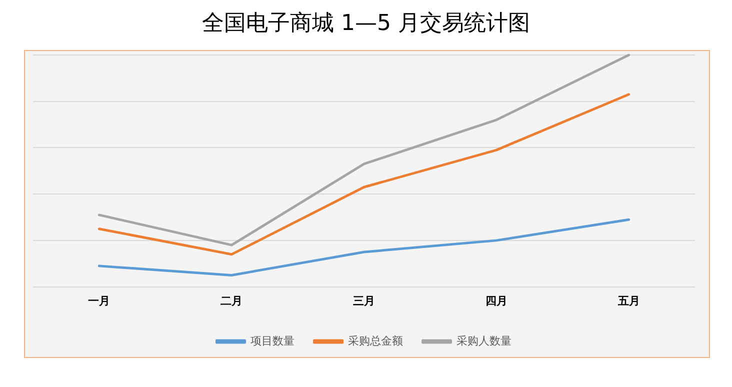  I want to click on x-tick-label: 二月, so click(231, 301).